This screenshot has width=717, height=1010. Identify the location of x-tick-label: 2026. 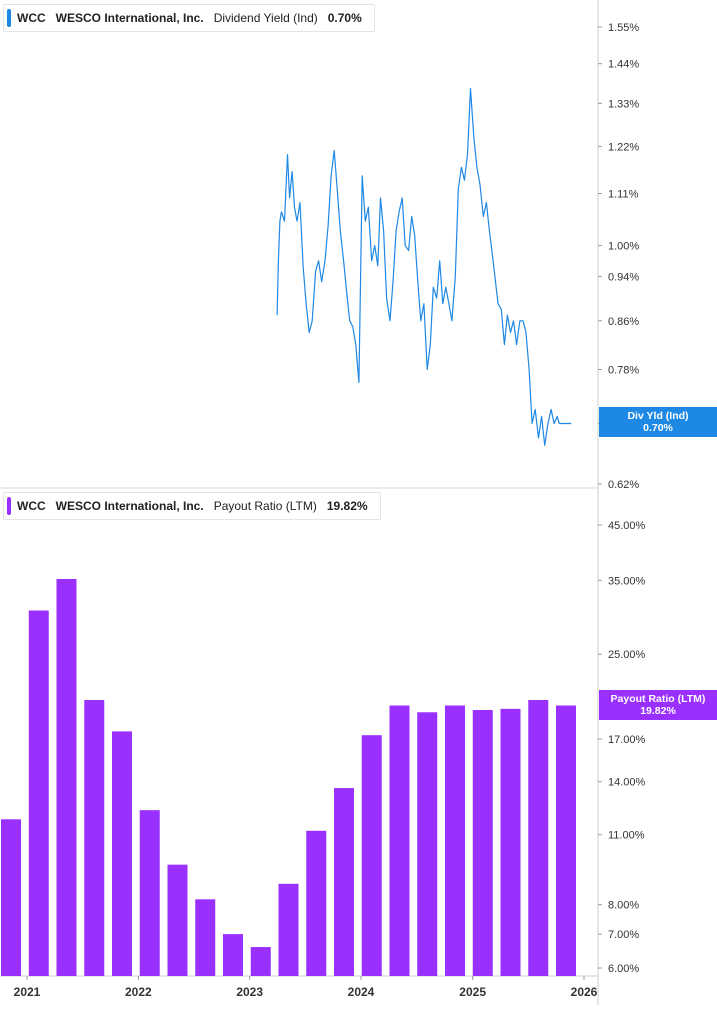
(584, 992).